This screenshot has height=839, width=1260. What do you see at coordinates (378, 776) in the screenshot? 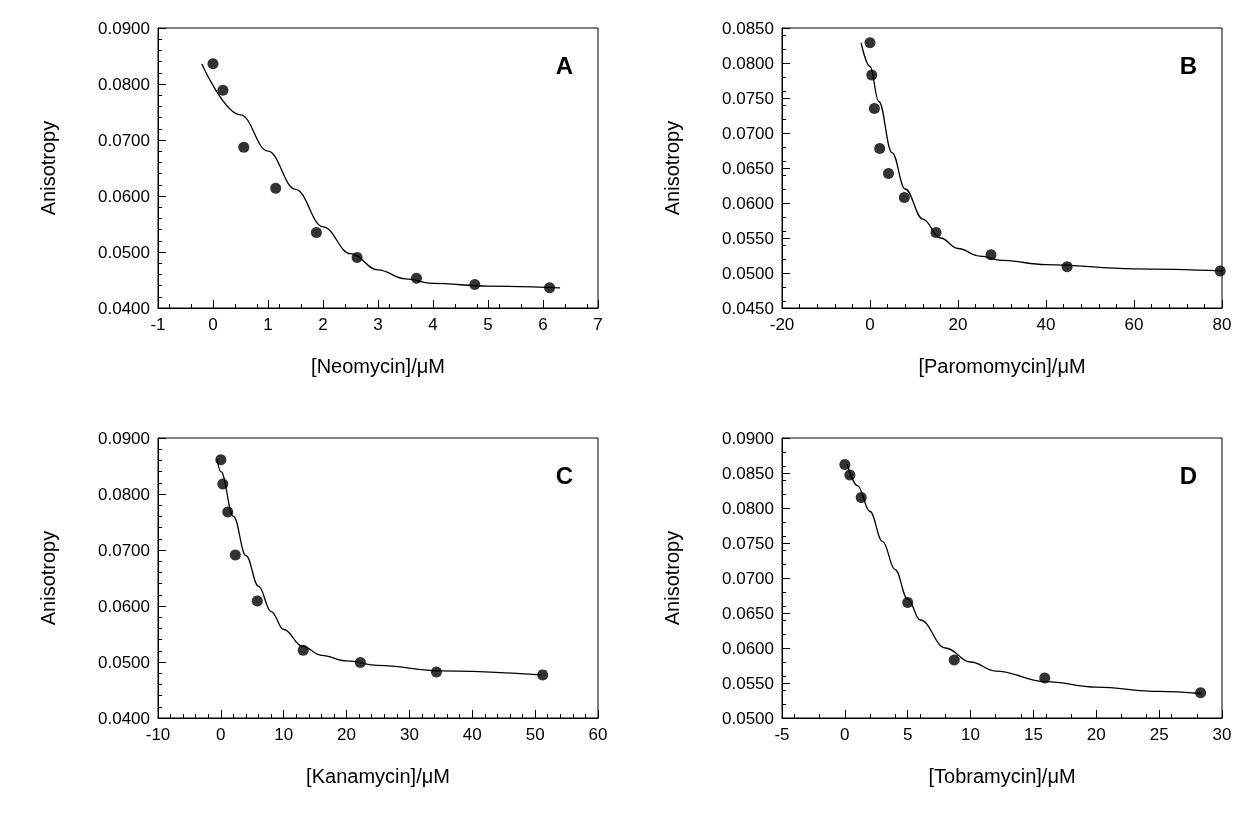
I see `x-axis-title: [Kanamycin]/μM` at bounding box center [378, 776].